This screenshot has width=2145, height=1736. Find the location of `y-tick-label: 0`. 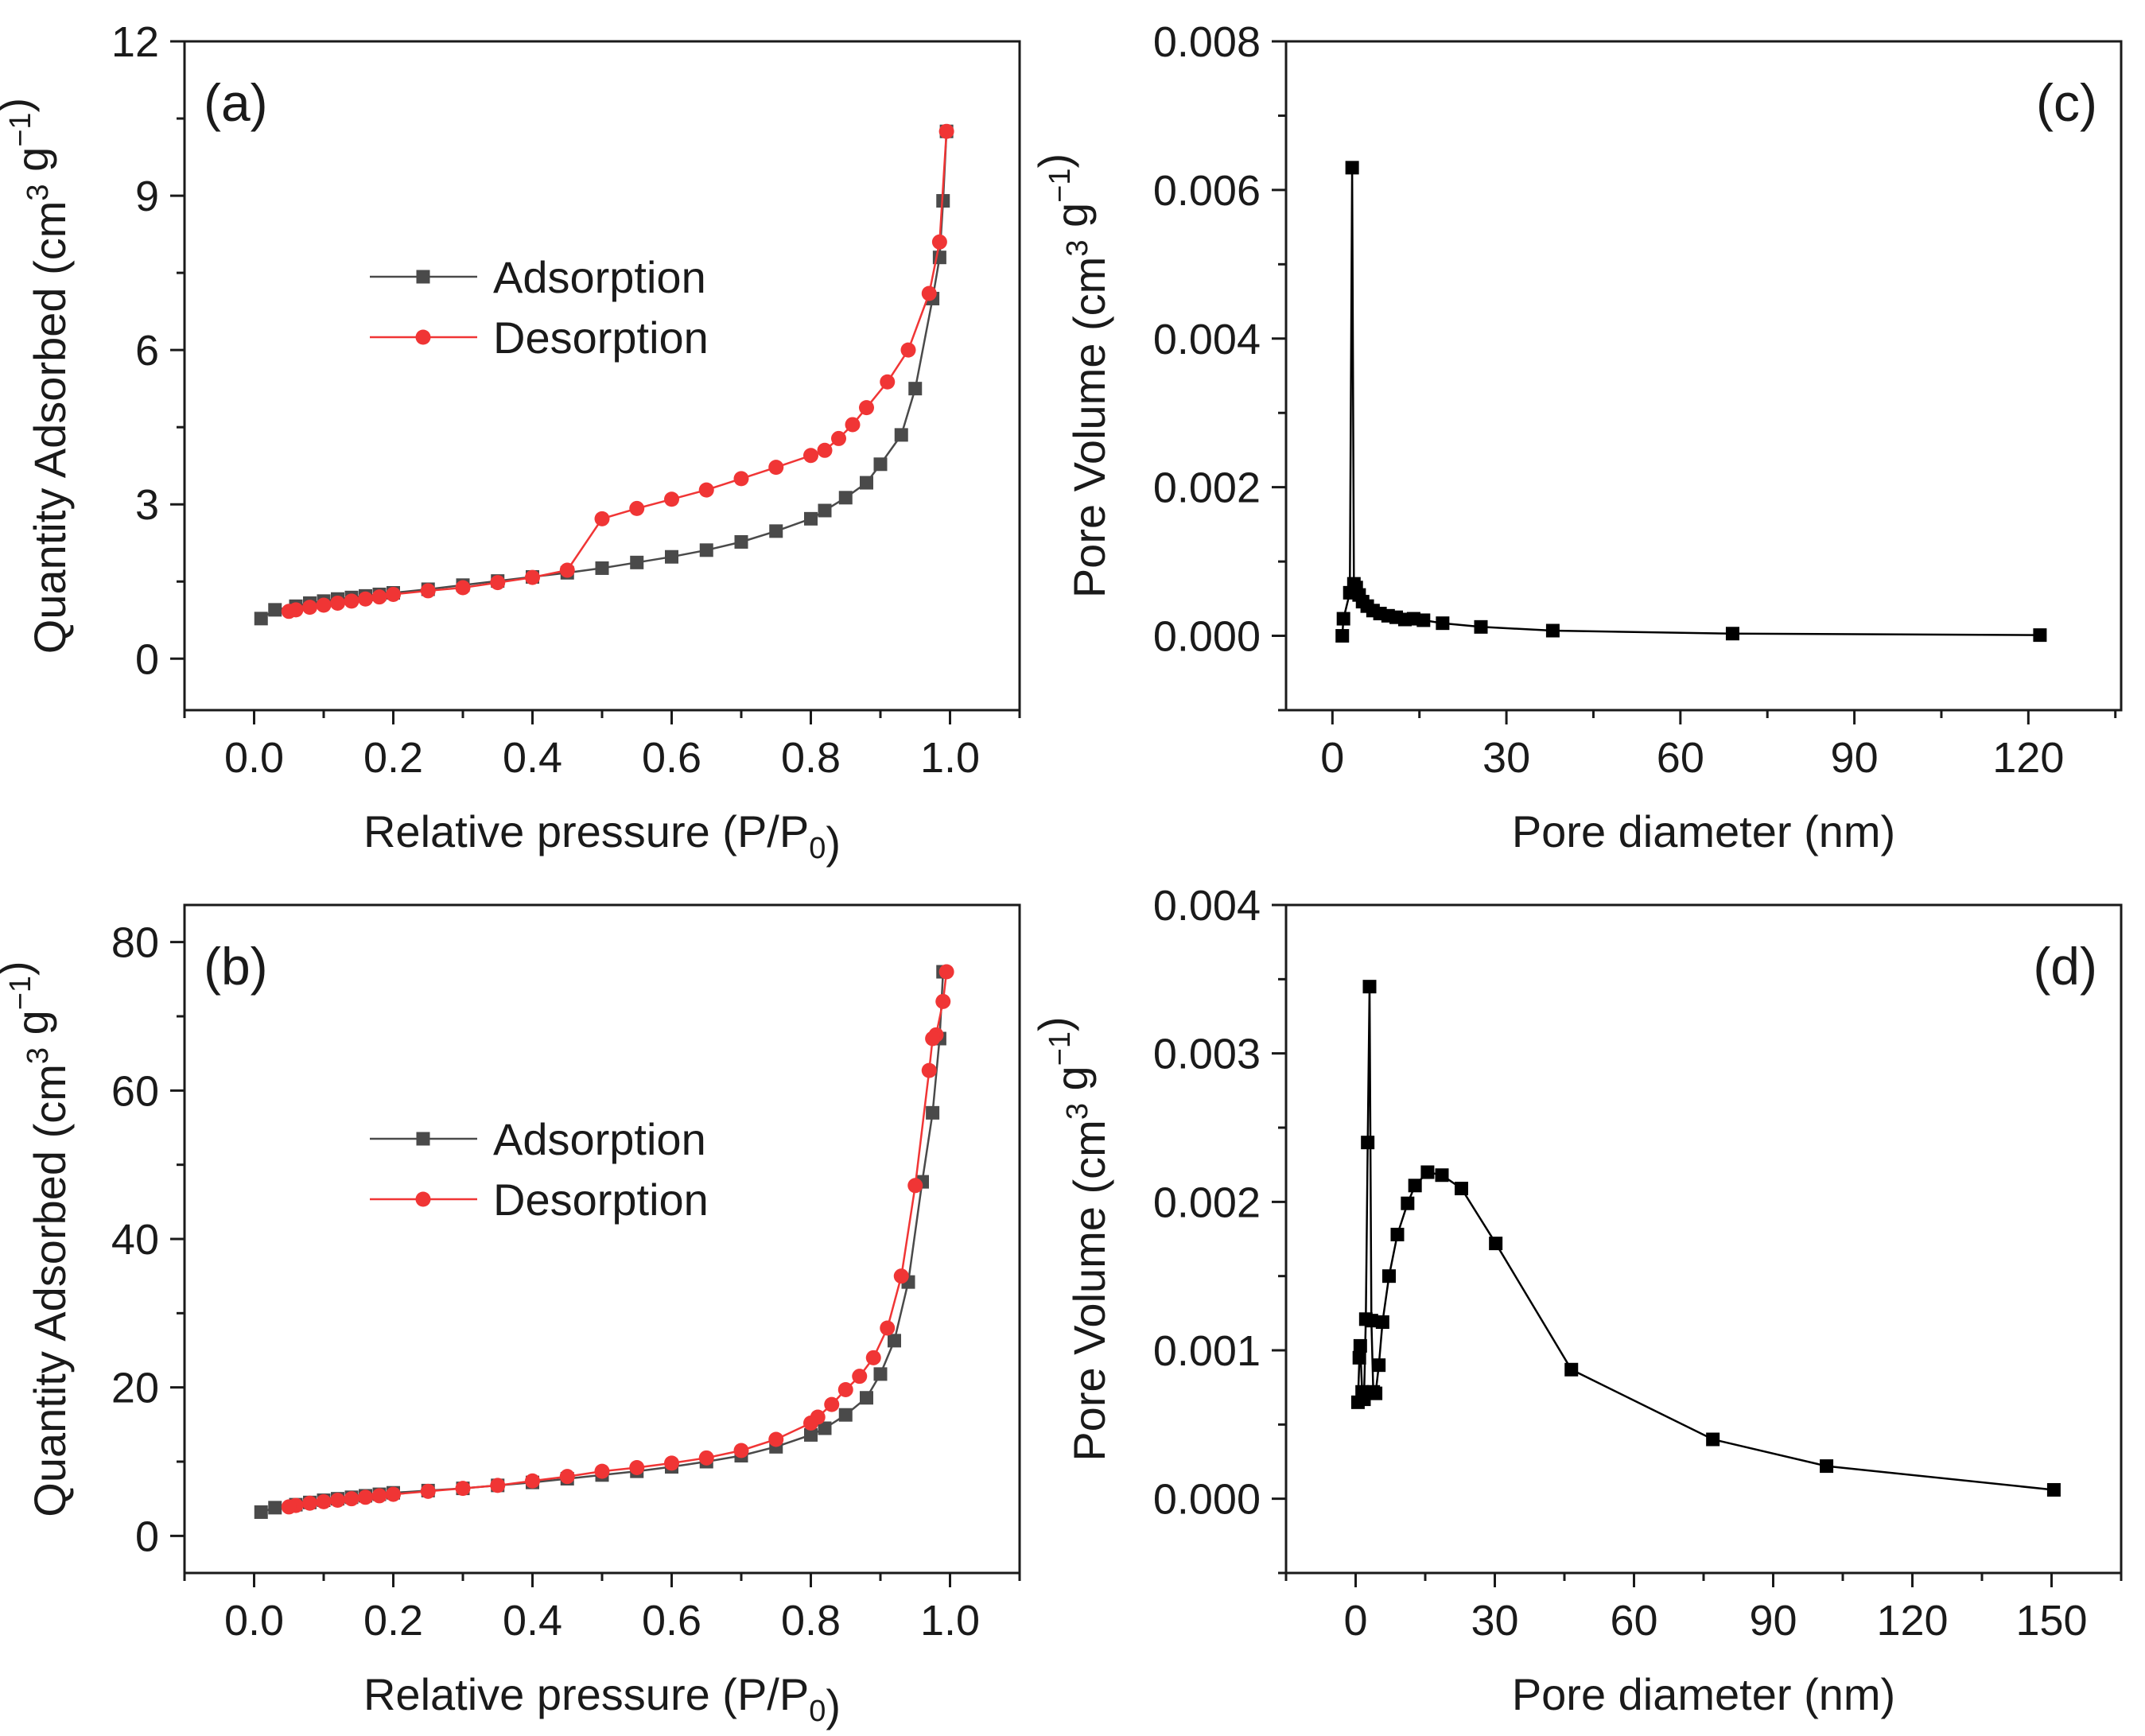

y-tick-label: 0 is located at coordinates (147, 659).